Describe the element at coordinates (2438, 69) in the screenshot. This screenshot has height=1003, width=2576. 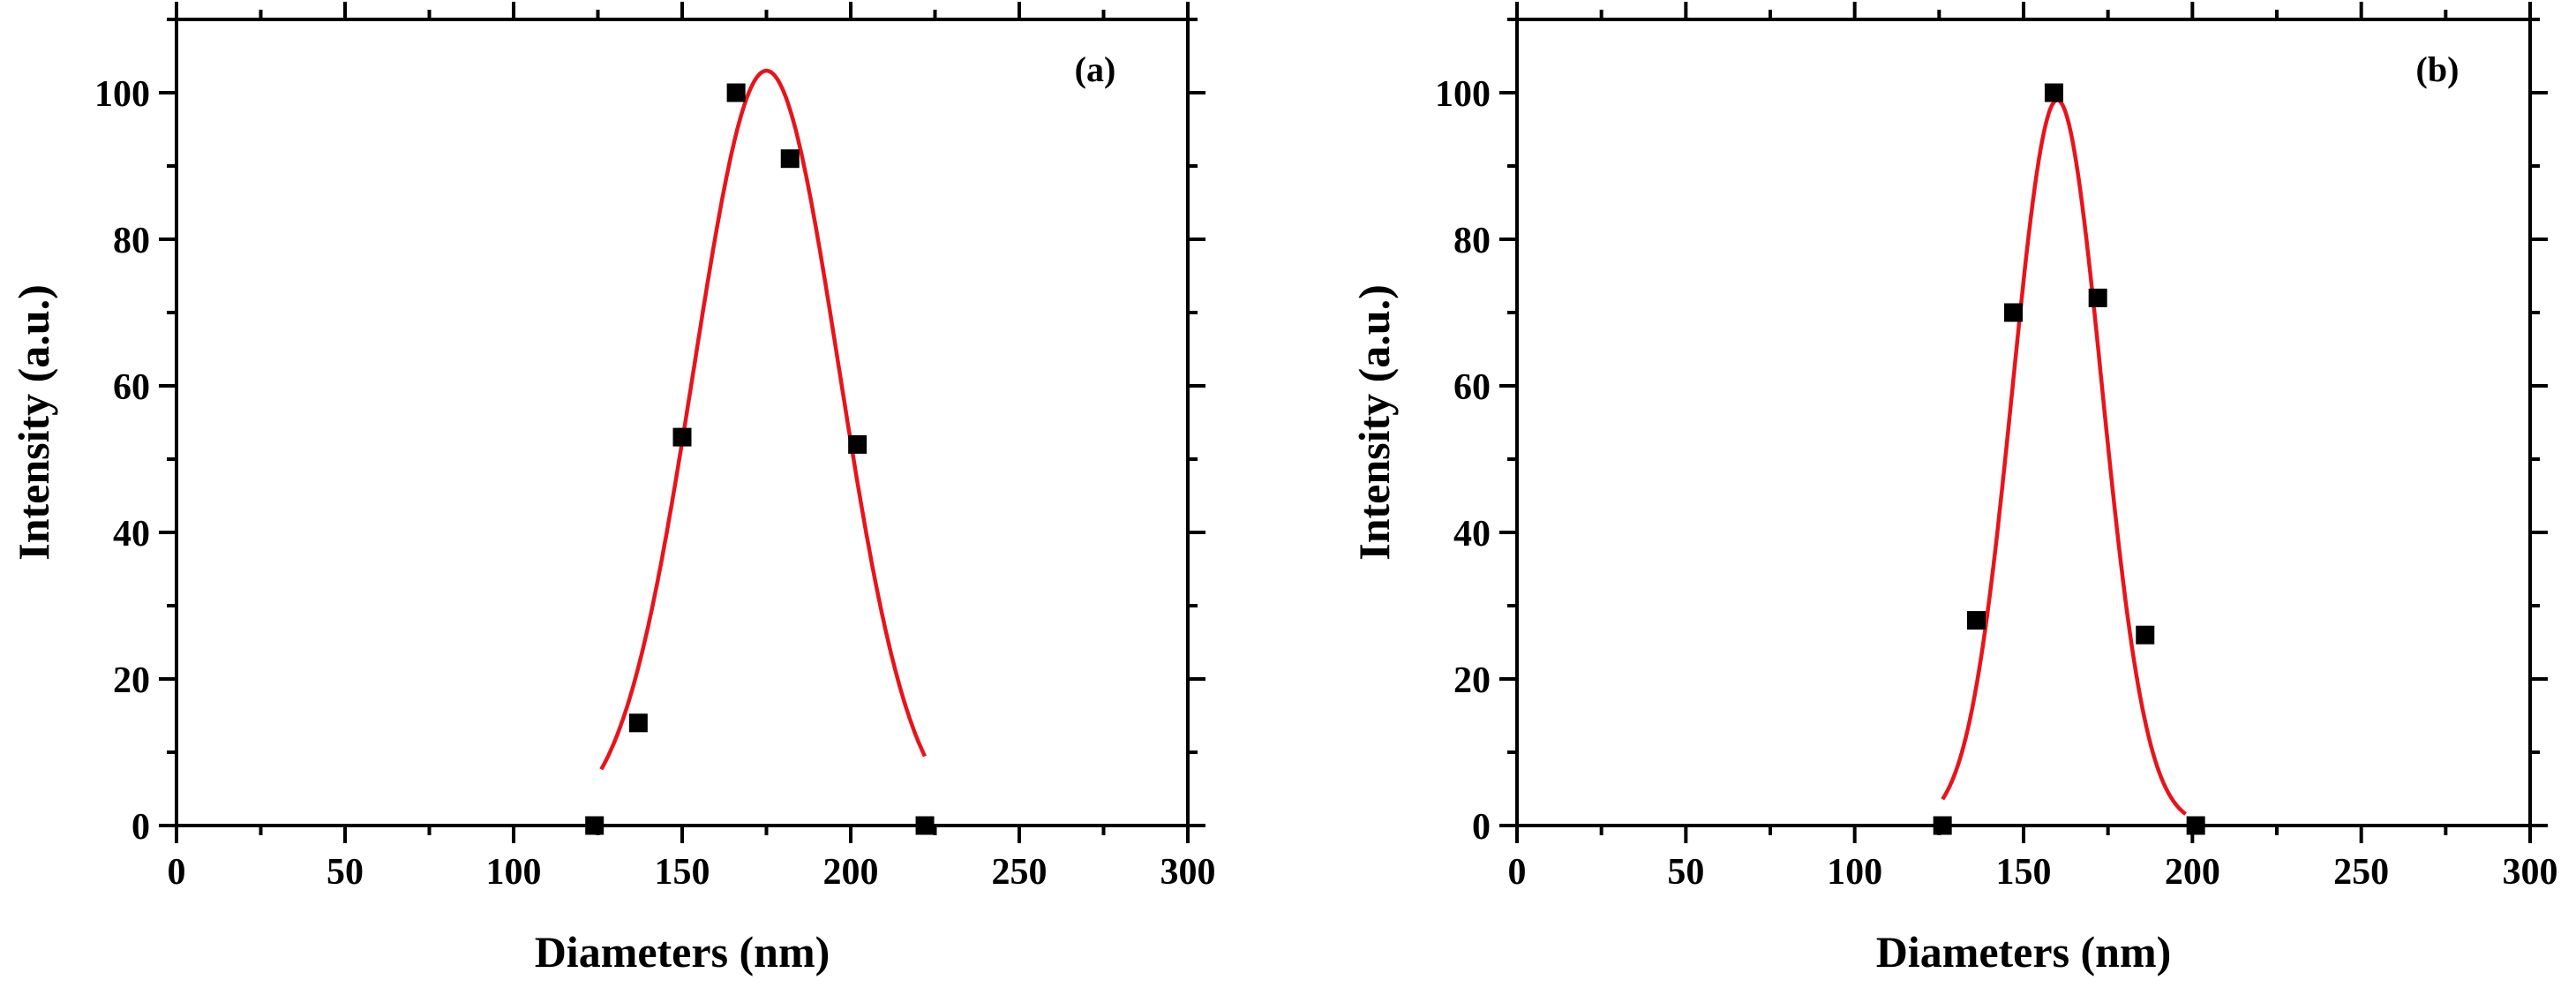
I see `panel-label: (b)` at that location.